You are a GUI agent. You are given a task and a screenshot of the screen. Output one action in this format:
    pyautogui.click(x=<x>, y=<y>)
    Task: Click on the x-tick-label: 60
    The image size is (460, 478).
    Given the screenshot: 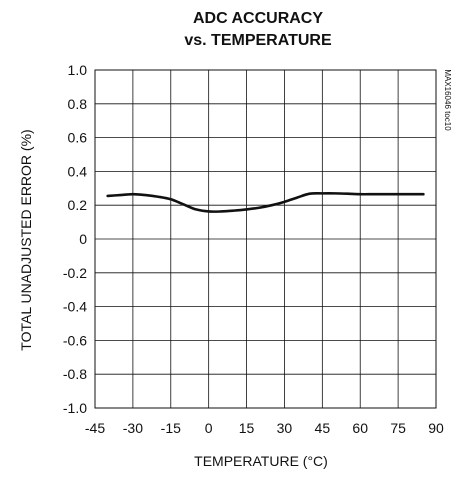 What is the action you would take?
    pyautogui.click(x=360, y=428)
    